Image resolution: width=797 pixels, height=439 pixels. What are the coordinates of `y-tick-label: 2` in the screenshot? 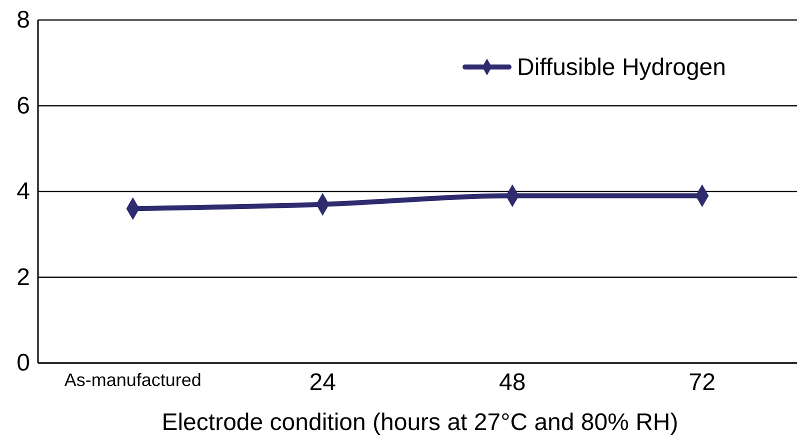 It's located at (23, 277).